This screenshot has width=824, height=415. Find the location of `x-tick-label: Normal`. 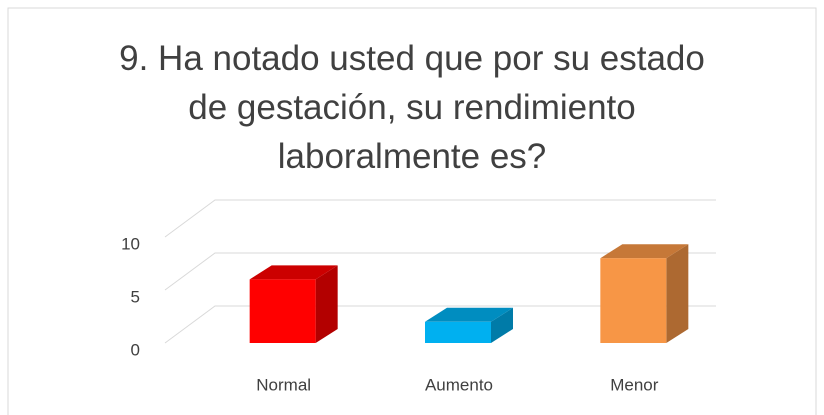

x-tick-label: Normal is located at coordinates (283, 384).